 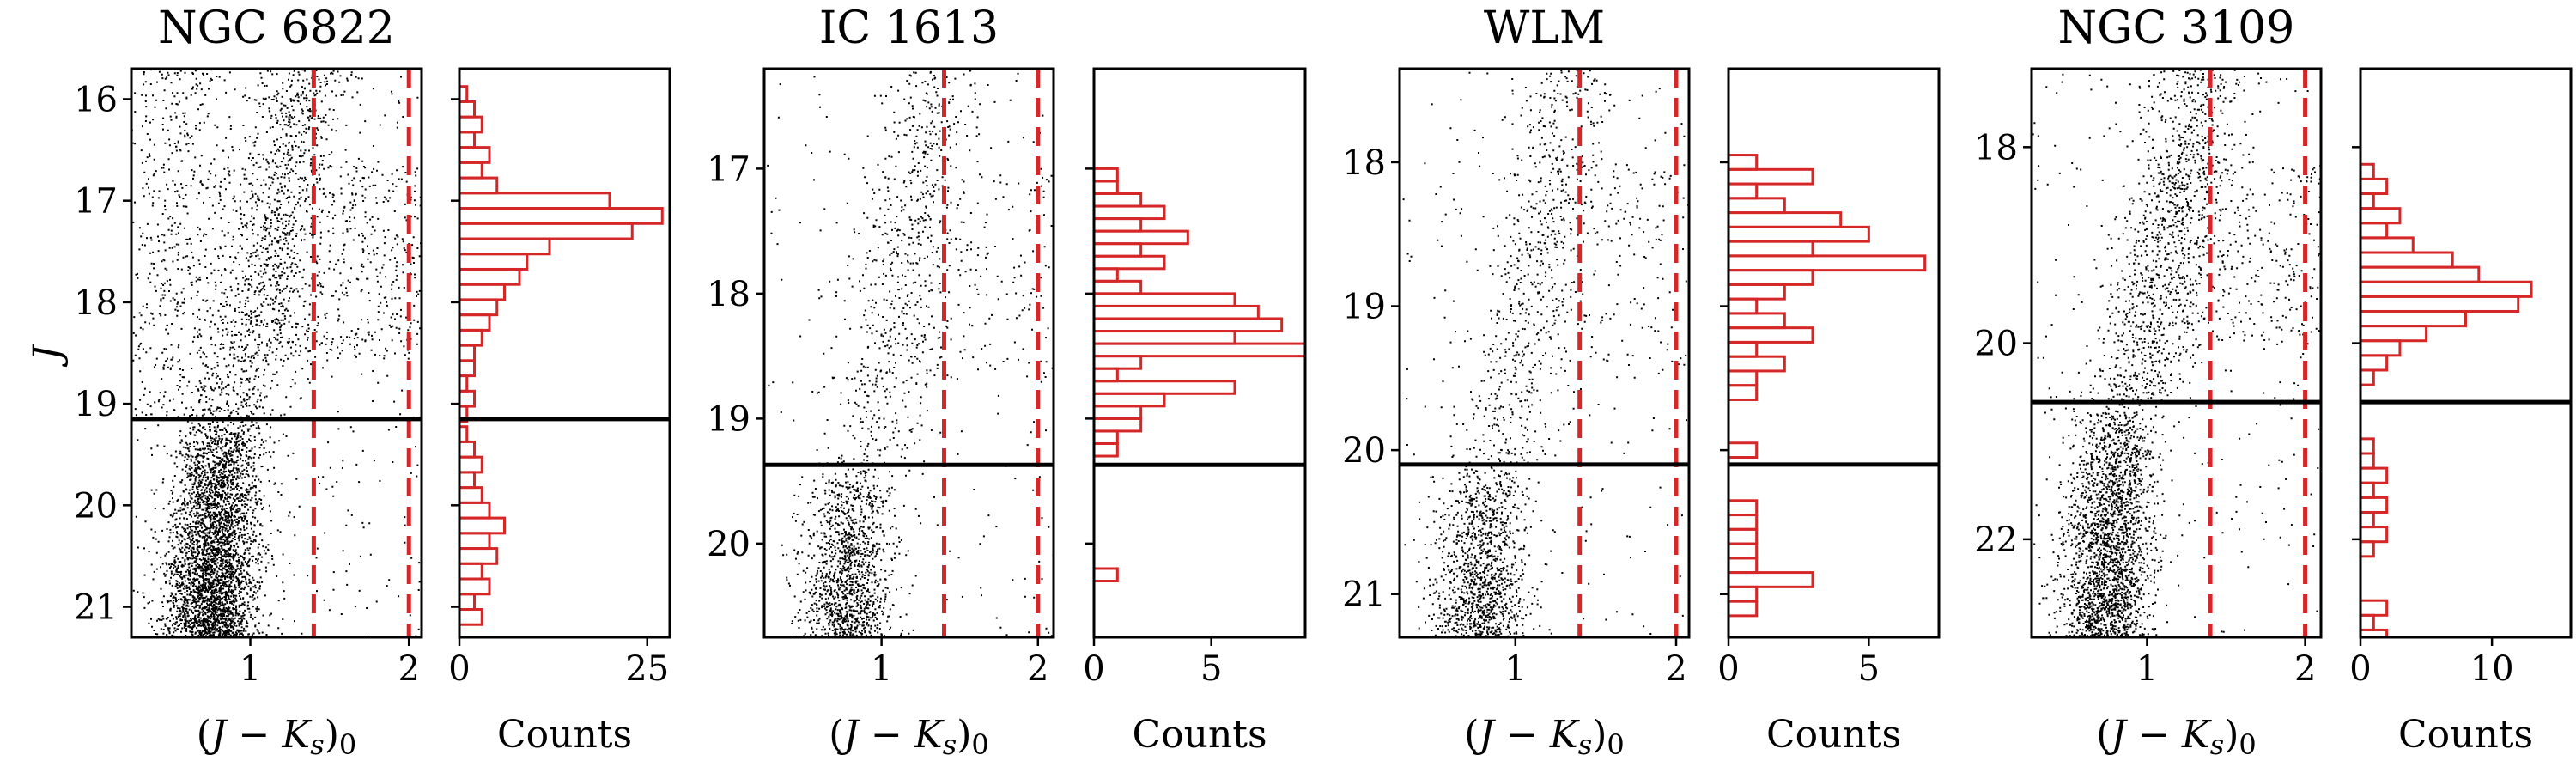 I want to click on y-tick-label: 22, so click(x=1996, y=540).